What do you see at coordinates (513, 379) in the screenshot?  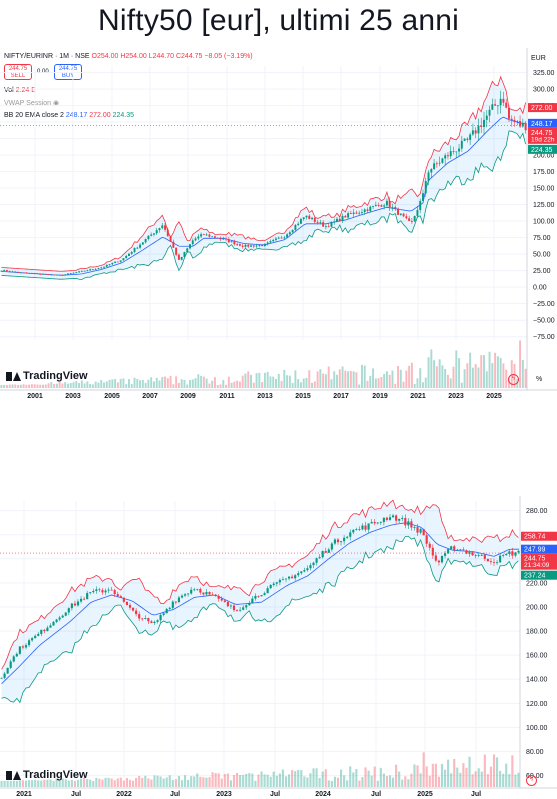 I see `lightning-icon: ϟ` at bounding box center [513, 379].